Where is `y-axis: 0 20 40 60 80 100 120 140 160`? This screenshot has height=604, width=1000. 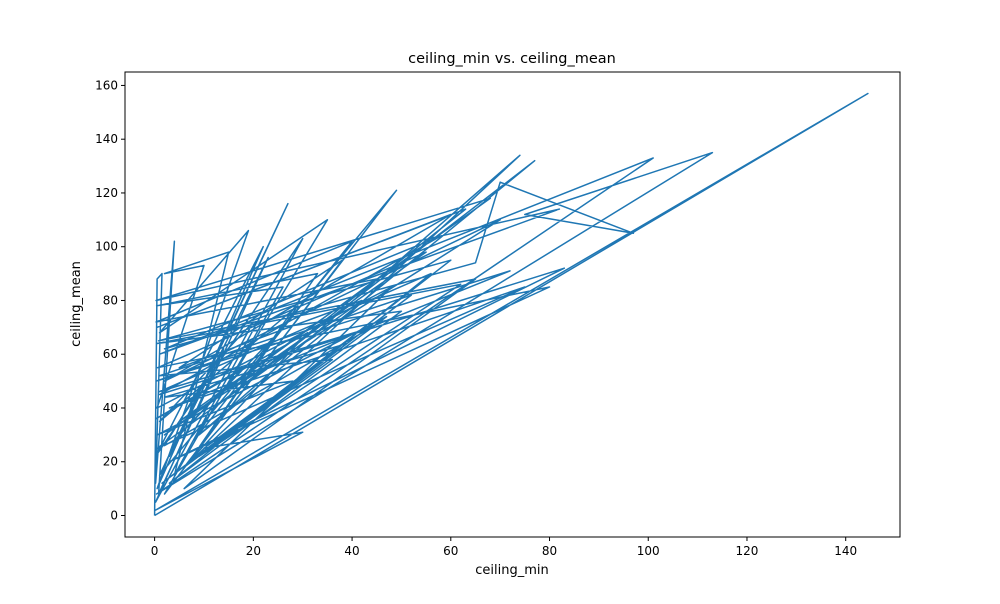
y-axis: 0 20 40 60 80 100 120 140 160 is located at coordinates (110, 300).